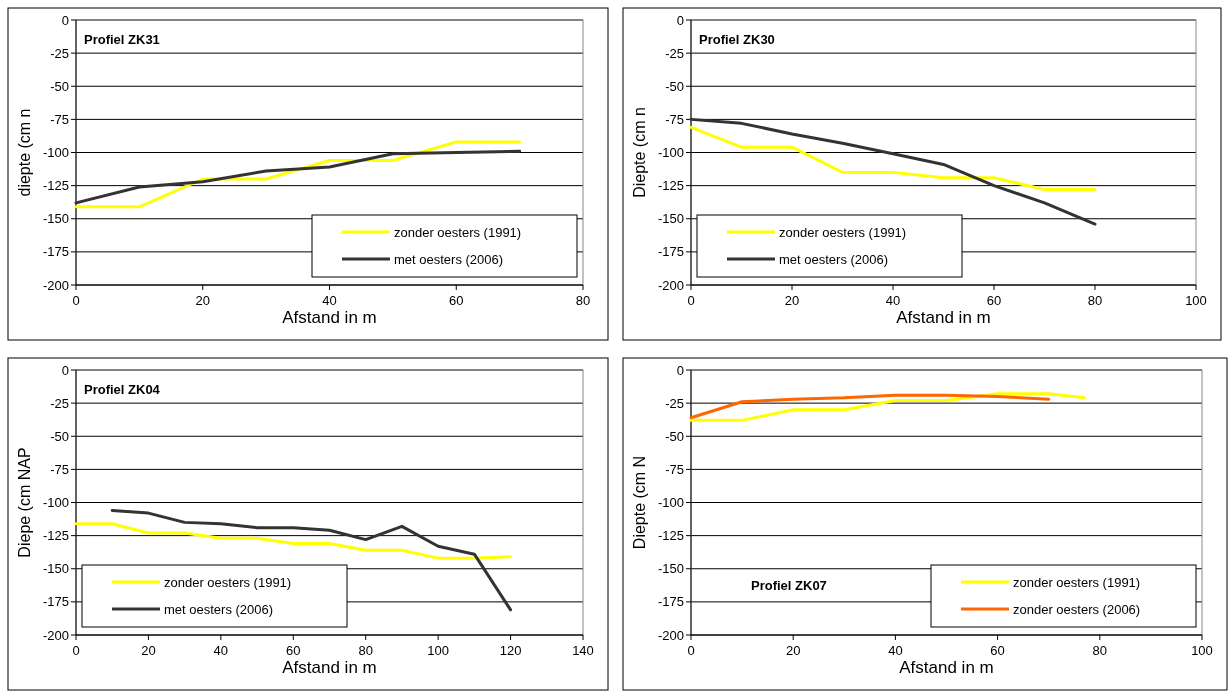 Image resolution: width=1229 pixels, height=693 pixels. What do you see at coordinates (1077, 609) in the screenshot?
I see `legend-label: zonder oesters (2006)` at bounding box center [1077, 609].